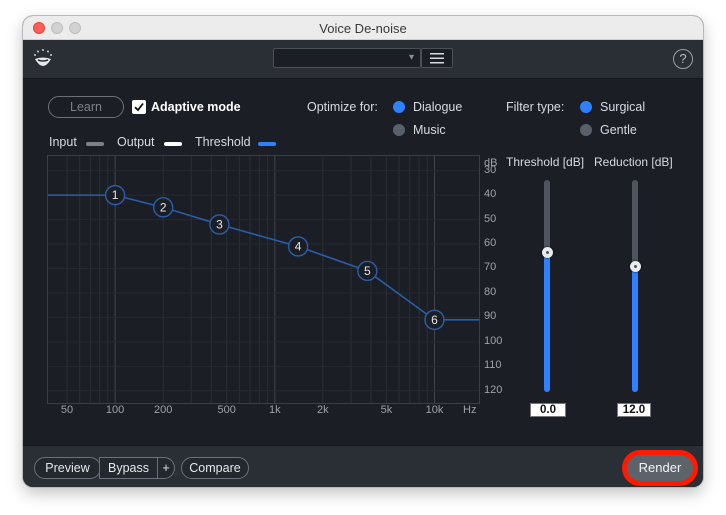 The width and height of the screenshot is (726, 515). I want to click on optimize-dialogue-radio, so click(399, 107).